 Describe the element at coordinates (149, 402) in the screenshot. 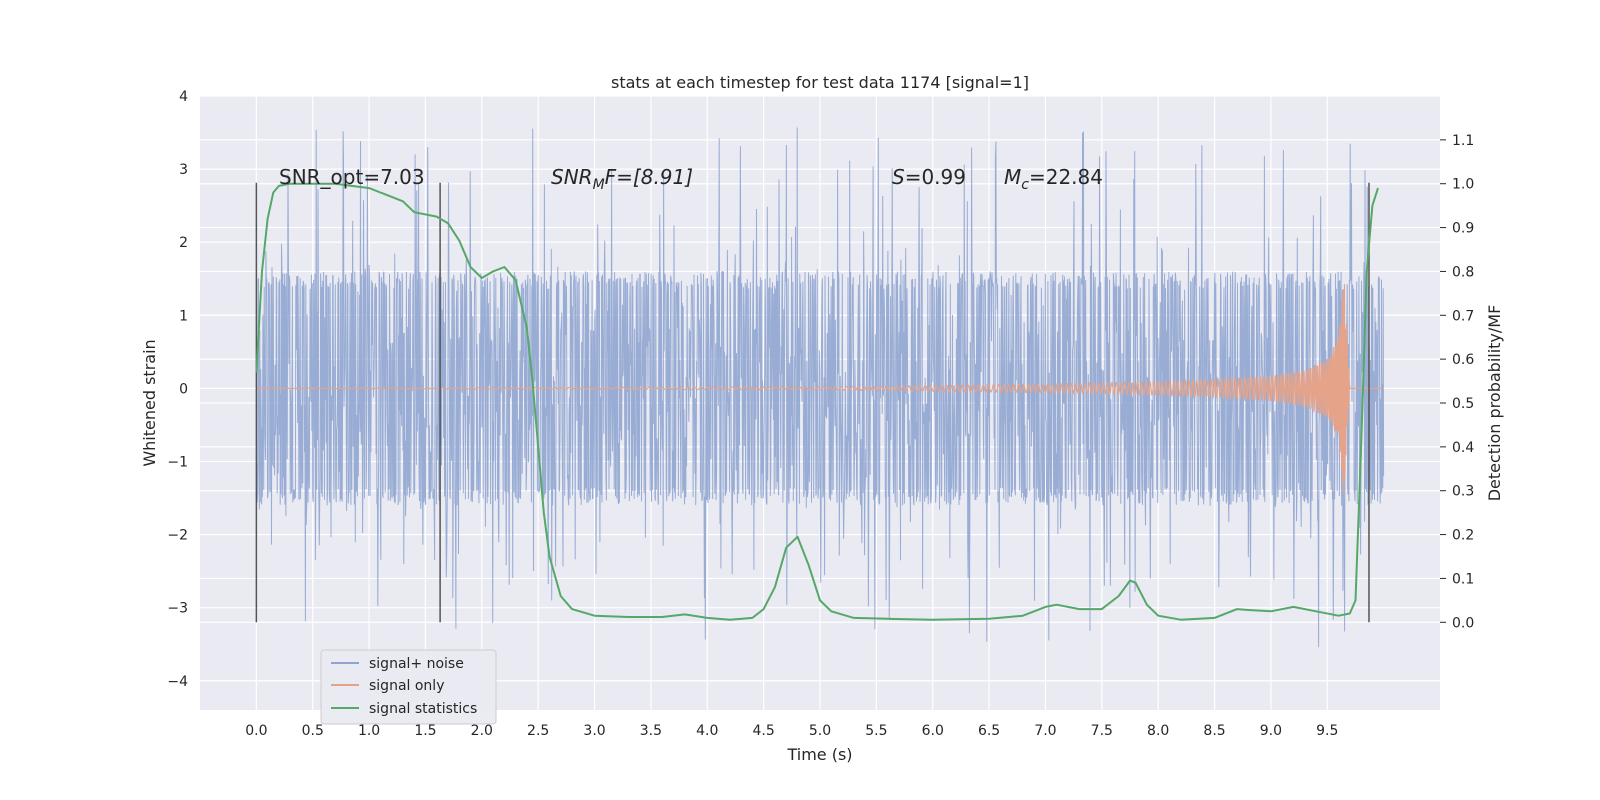

I see `y-axis-label: Whitened strain` at that location.